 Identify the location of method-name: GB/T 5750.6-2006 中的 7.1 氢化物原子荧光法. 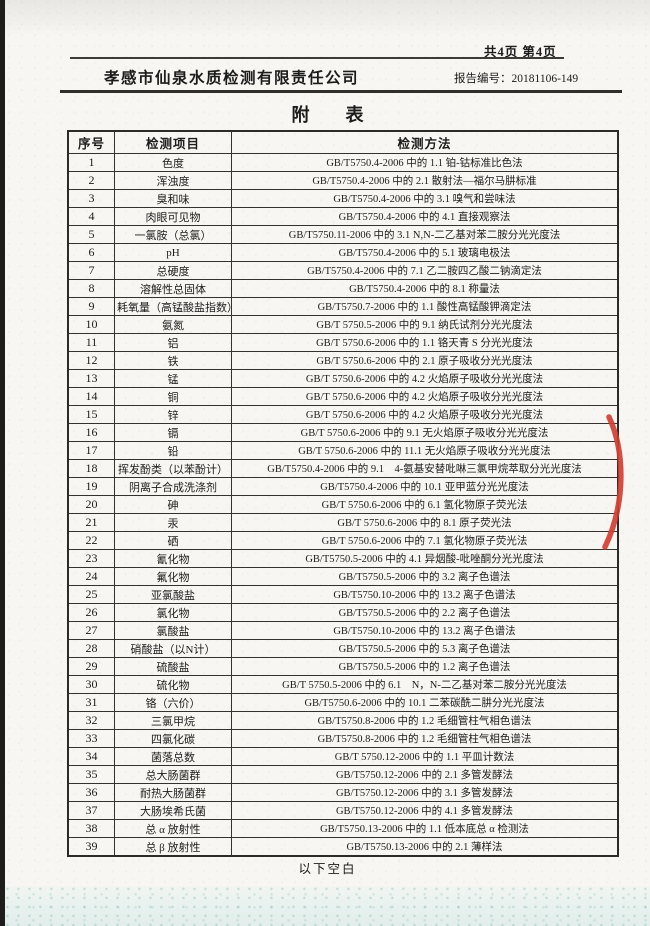
(425, 540).